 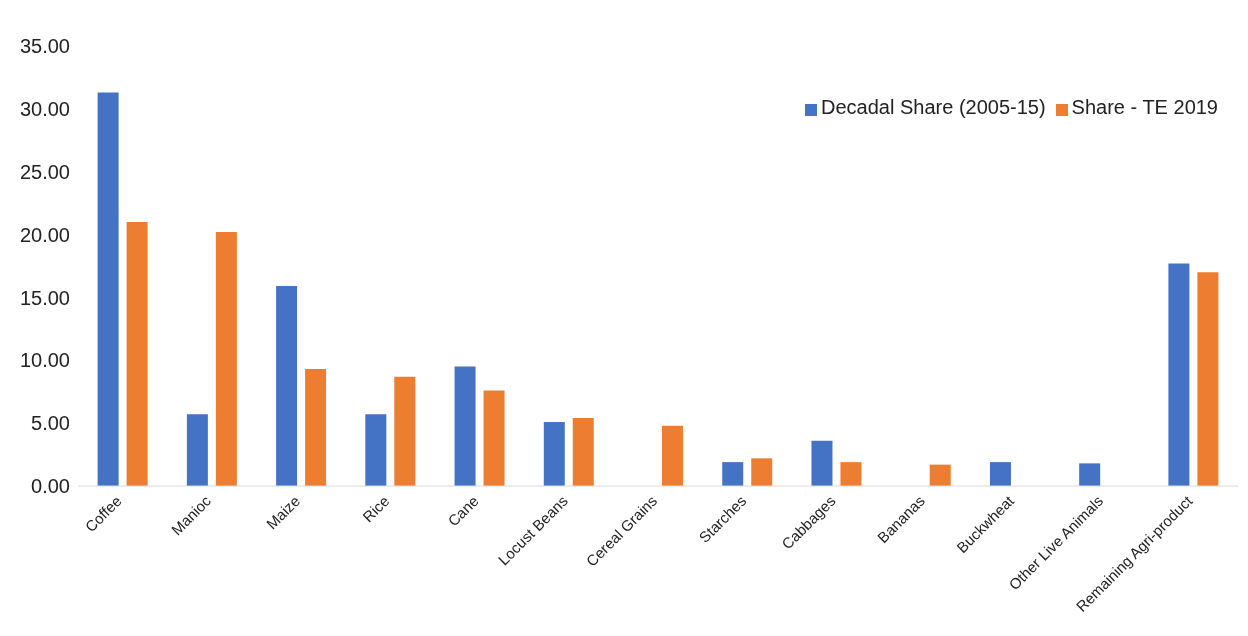 What do you see at coordinates (44, 297) in the screenshot?
I see `y-tick-label: 15.00` at bounding box center [44, 297].